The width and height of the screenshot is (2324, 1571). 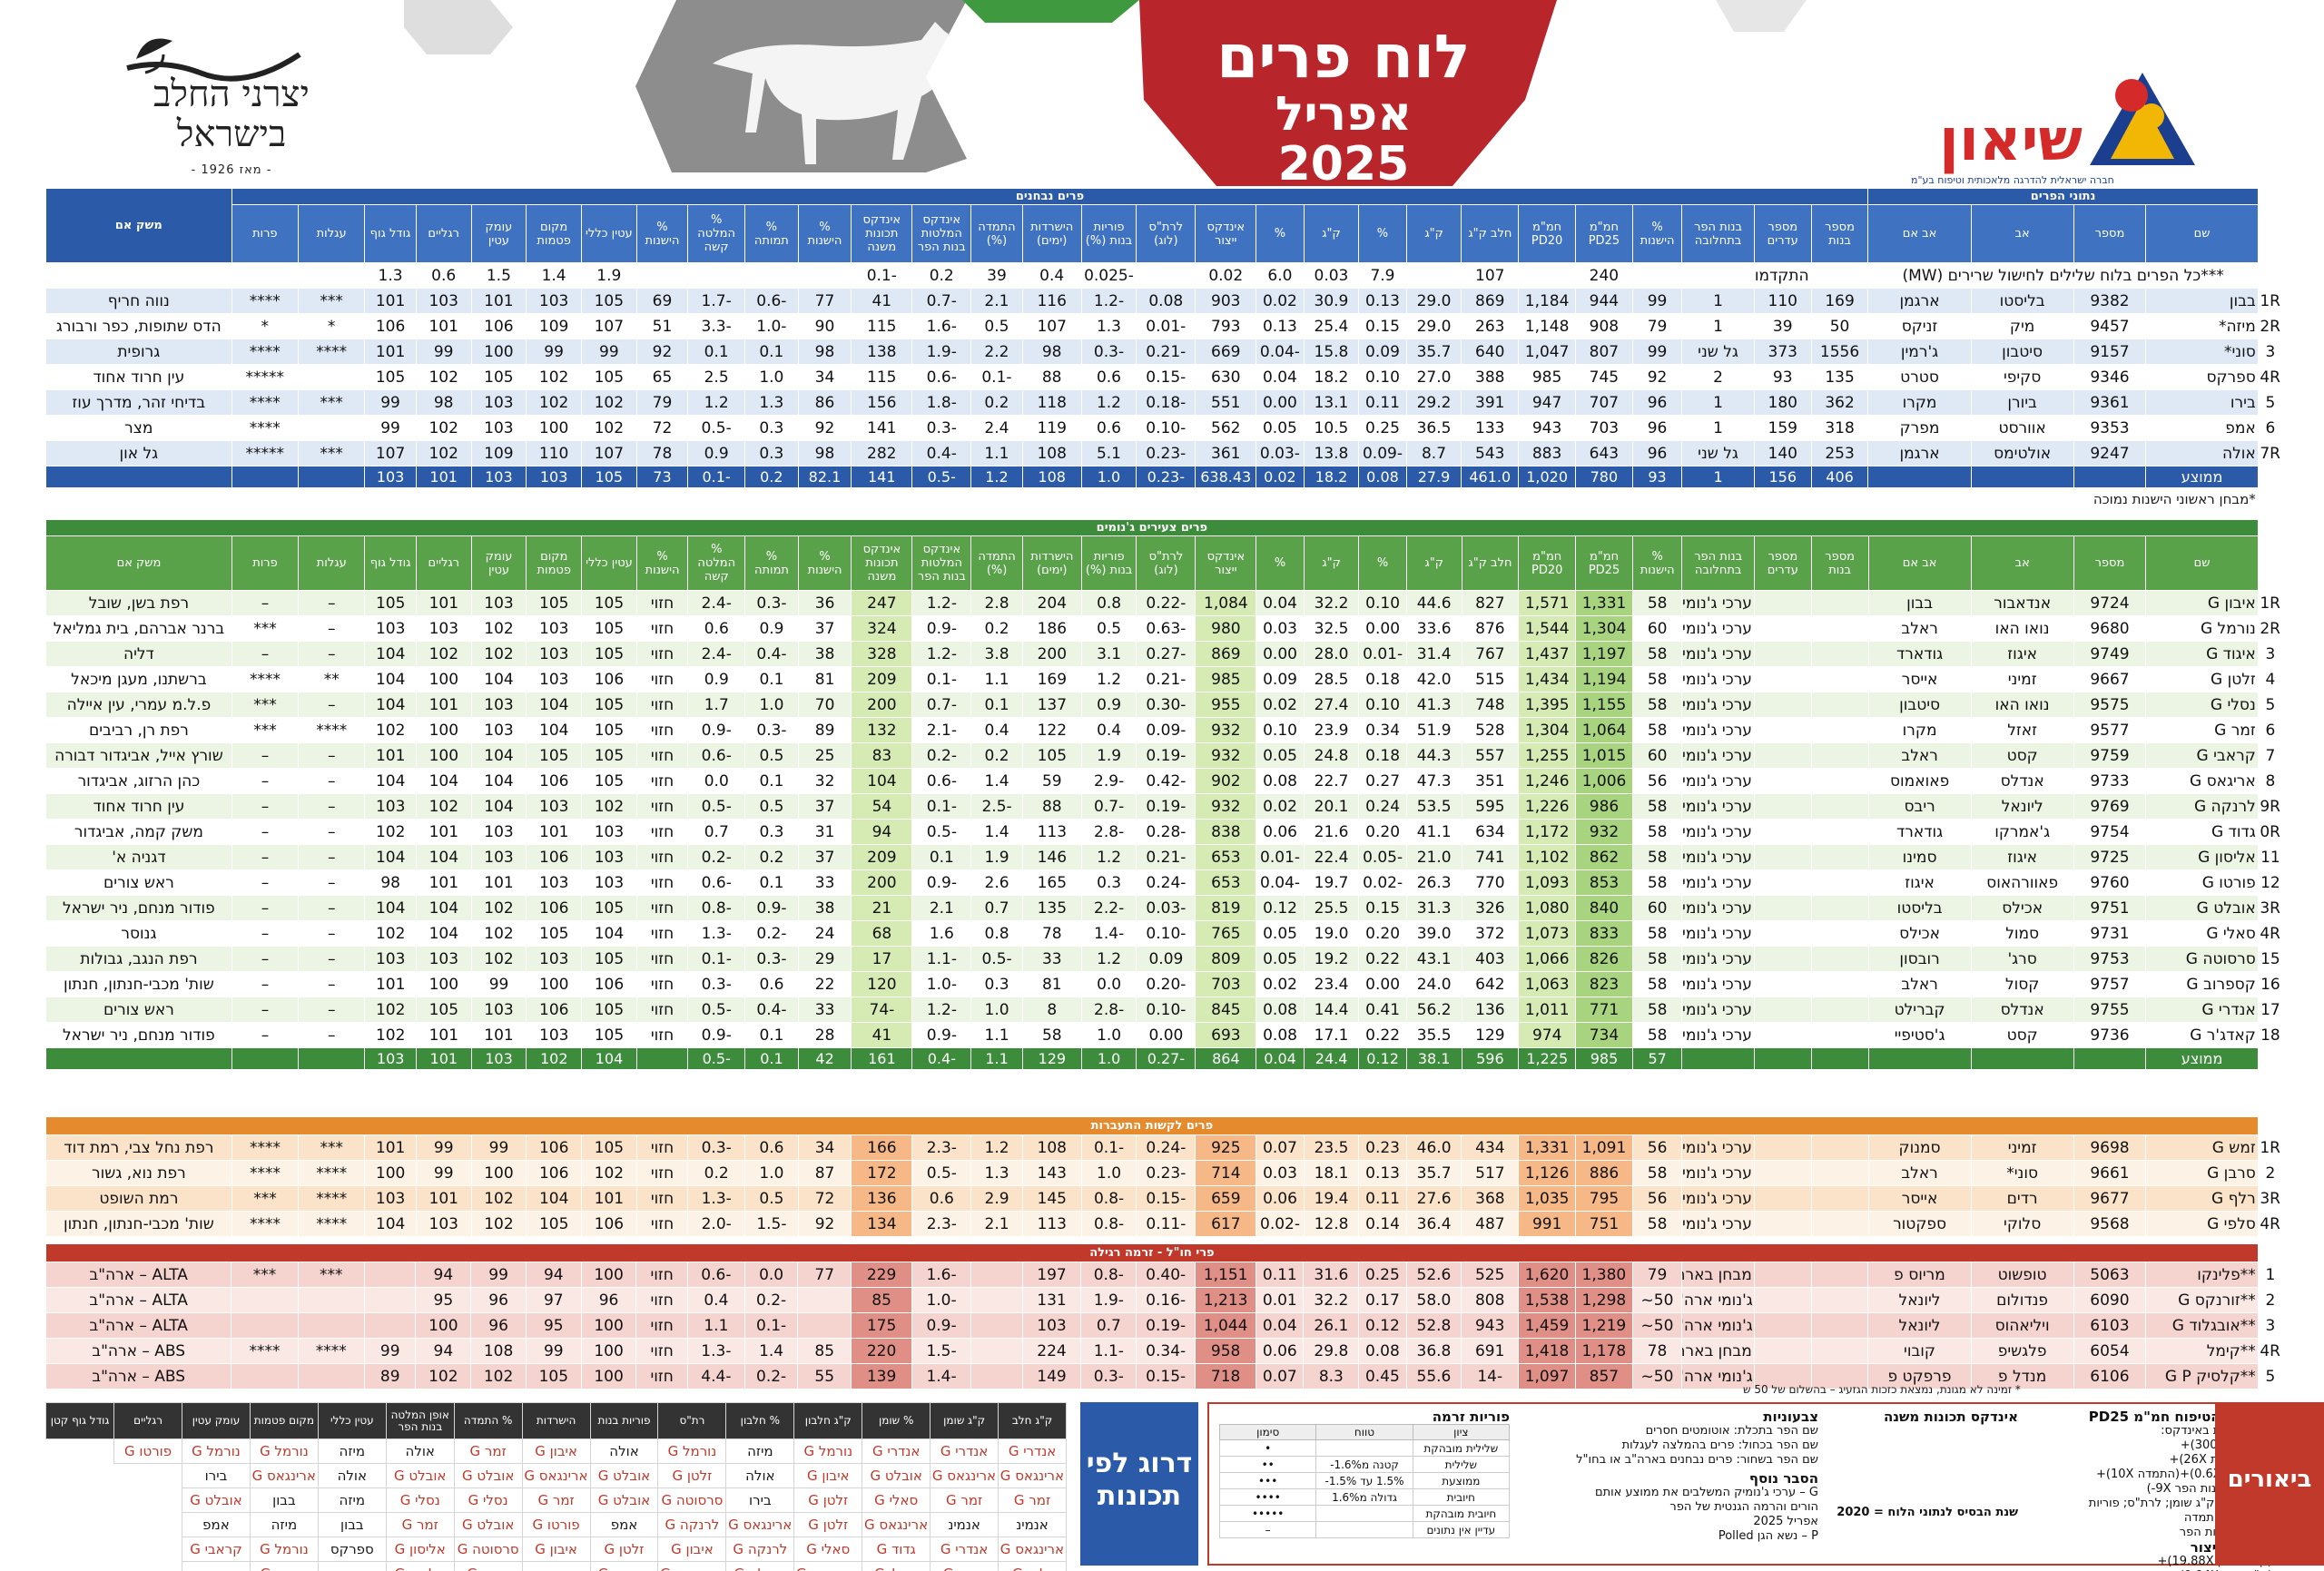 What do you see at coordinates (554, 1173) in the screenshot?
I see `cell-teat: 106` at bounding box center [554, 1173].